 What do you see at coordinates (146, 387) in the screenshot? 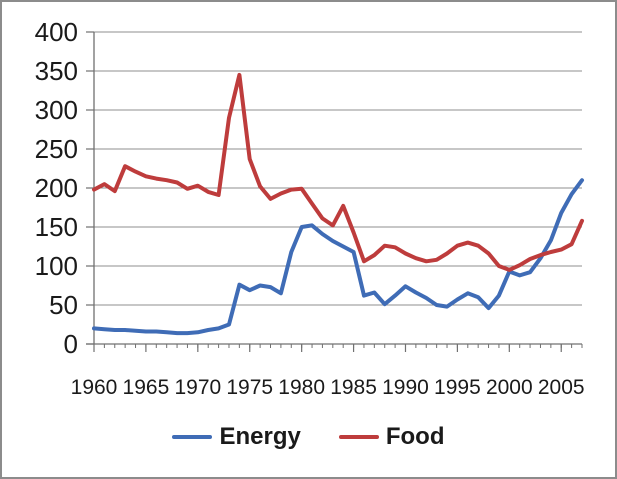
I see `x-axis-label: 1965` at bounding box center [146, 387].